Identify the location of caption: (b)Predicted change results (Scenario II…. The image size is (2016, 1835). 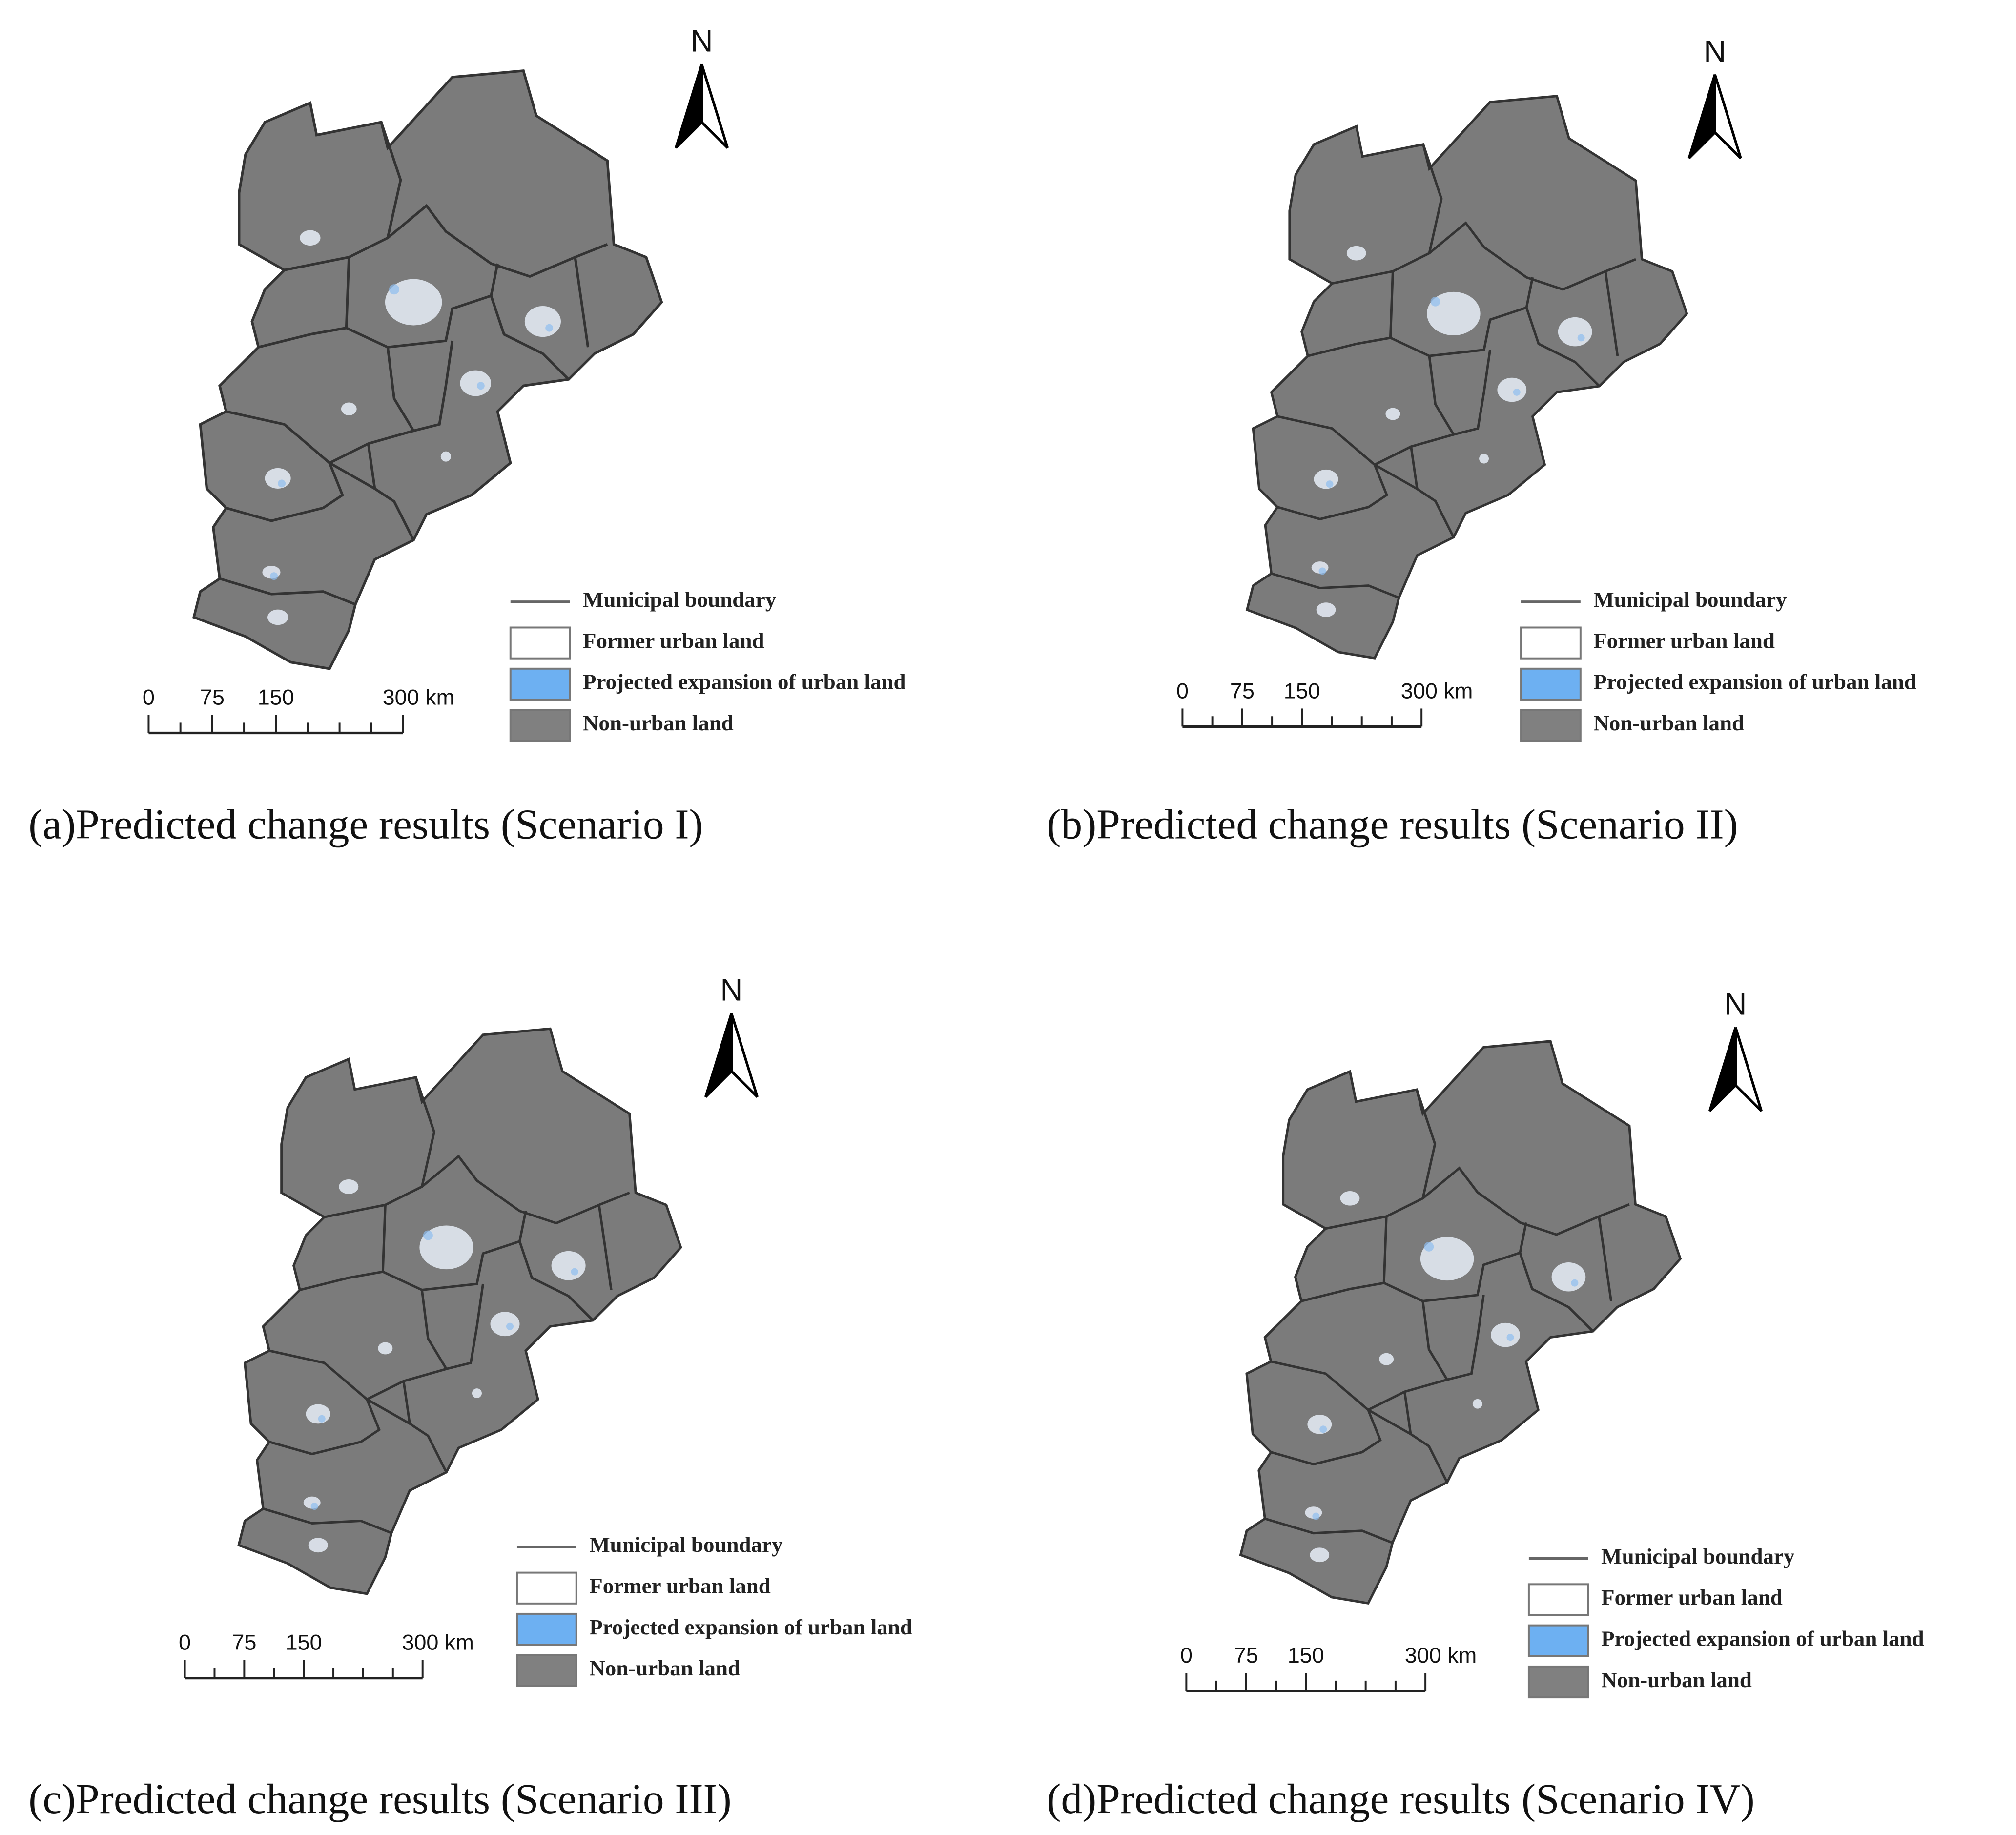
(1392, 824).